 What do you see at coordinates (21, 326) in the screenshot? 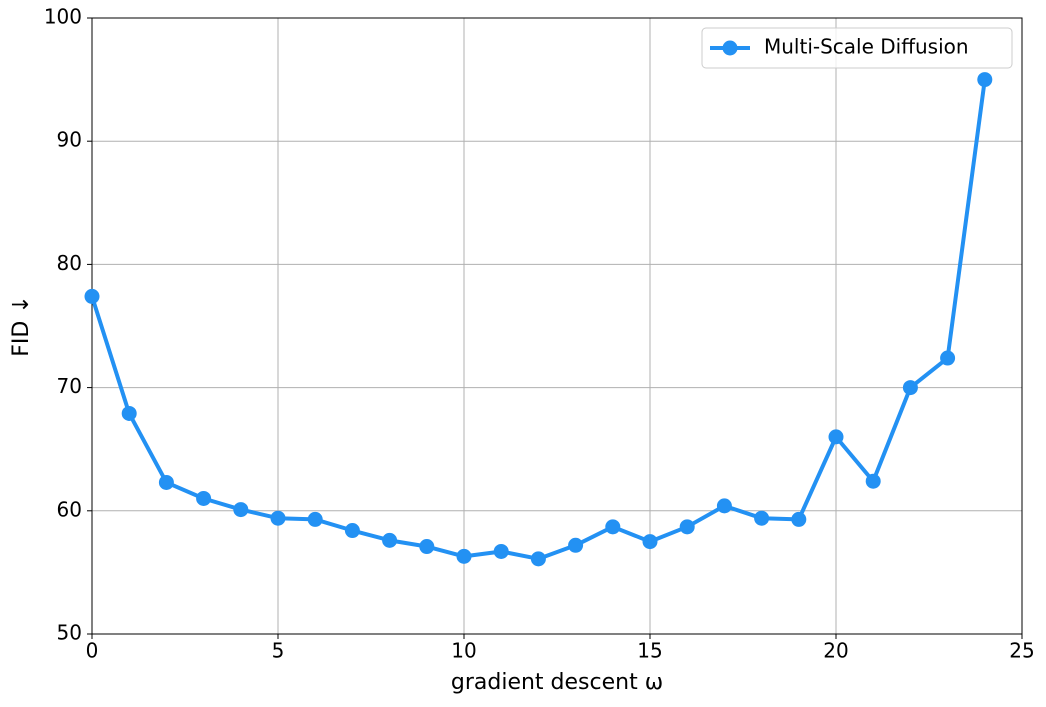
I see `y-axis-label: FID ↓` at bounding box center [21, 326].